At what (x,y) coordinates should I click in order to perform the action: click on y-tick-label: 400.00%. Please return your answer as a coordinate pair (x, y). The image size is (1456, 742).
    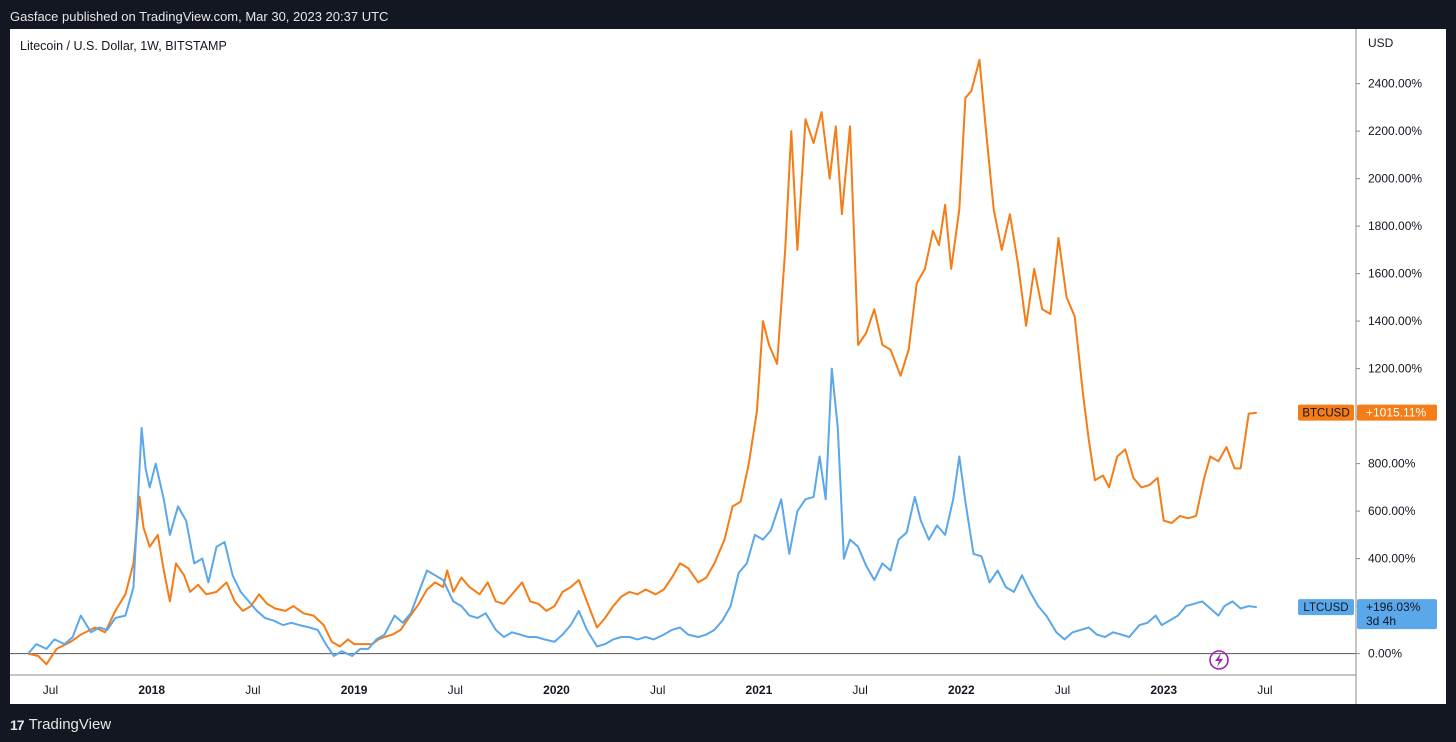
    Looking at the image, I should click on (1392, 559).